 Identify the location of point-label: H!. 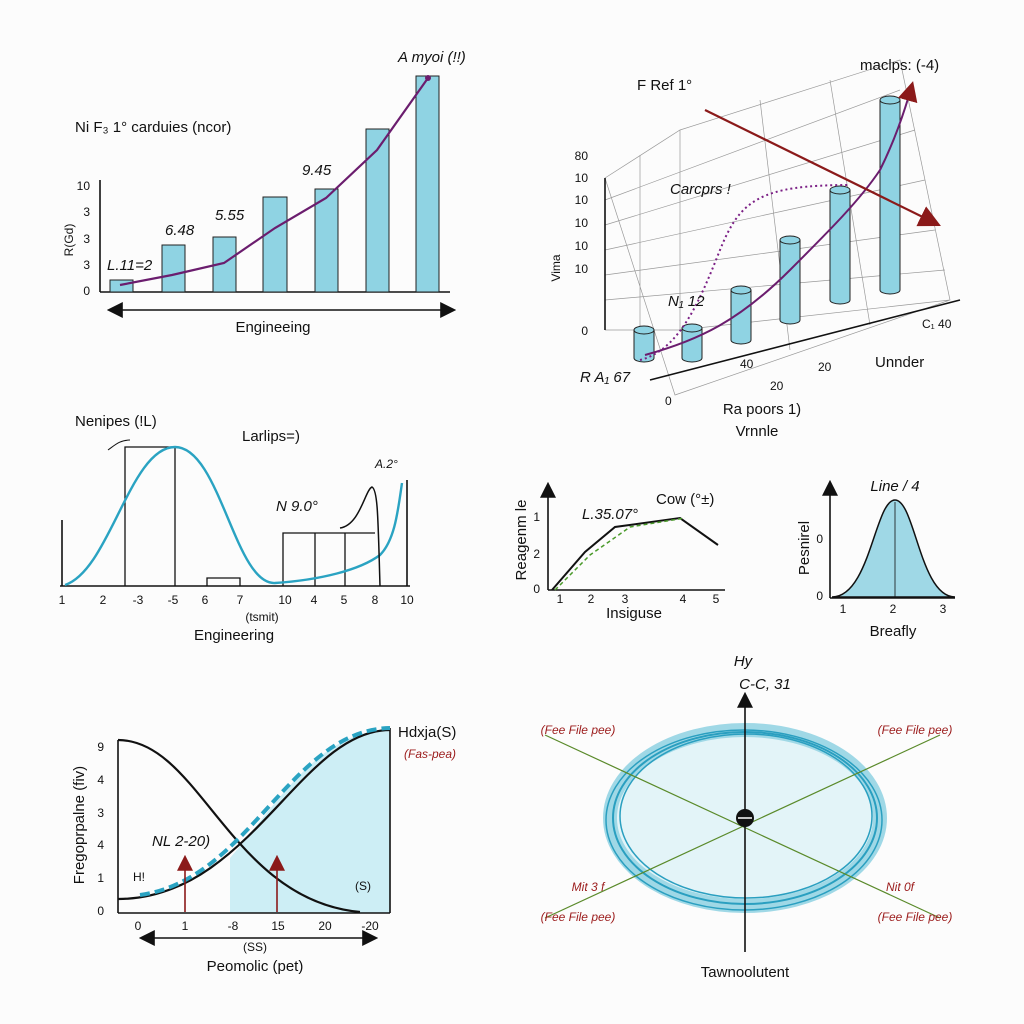
(139, 877).